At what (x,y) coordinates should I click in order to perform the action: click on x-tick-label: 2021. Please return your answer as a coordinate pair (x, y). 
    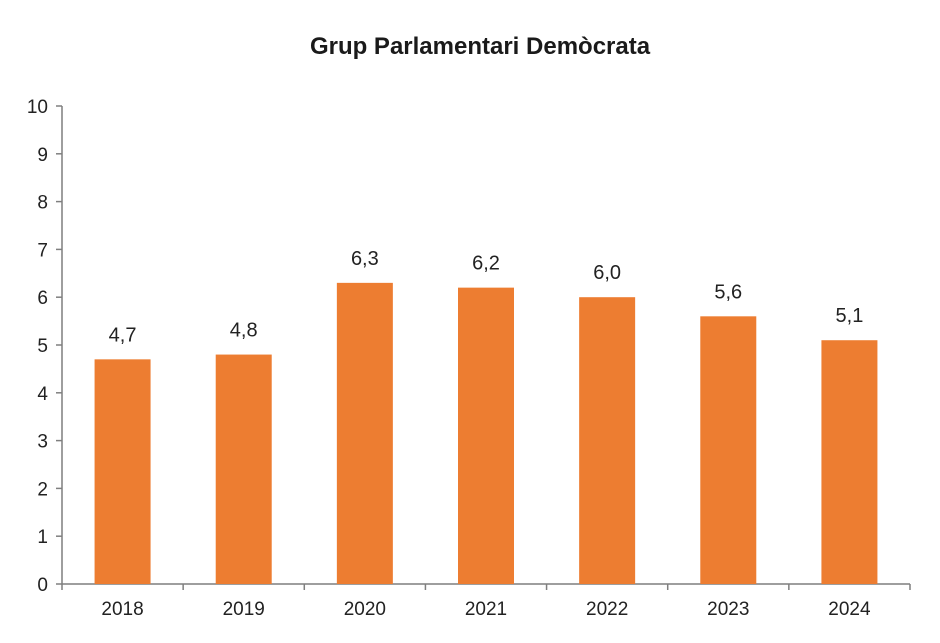
    Looking at the image, I should click on (486, 609).